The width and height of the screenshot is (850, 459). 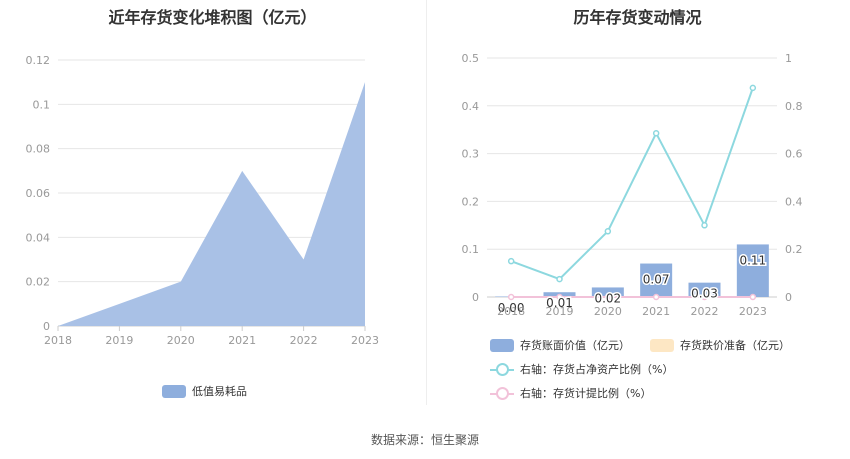 I want to click on legend-swatch-provision, so click(x=502, y=393).